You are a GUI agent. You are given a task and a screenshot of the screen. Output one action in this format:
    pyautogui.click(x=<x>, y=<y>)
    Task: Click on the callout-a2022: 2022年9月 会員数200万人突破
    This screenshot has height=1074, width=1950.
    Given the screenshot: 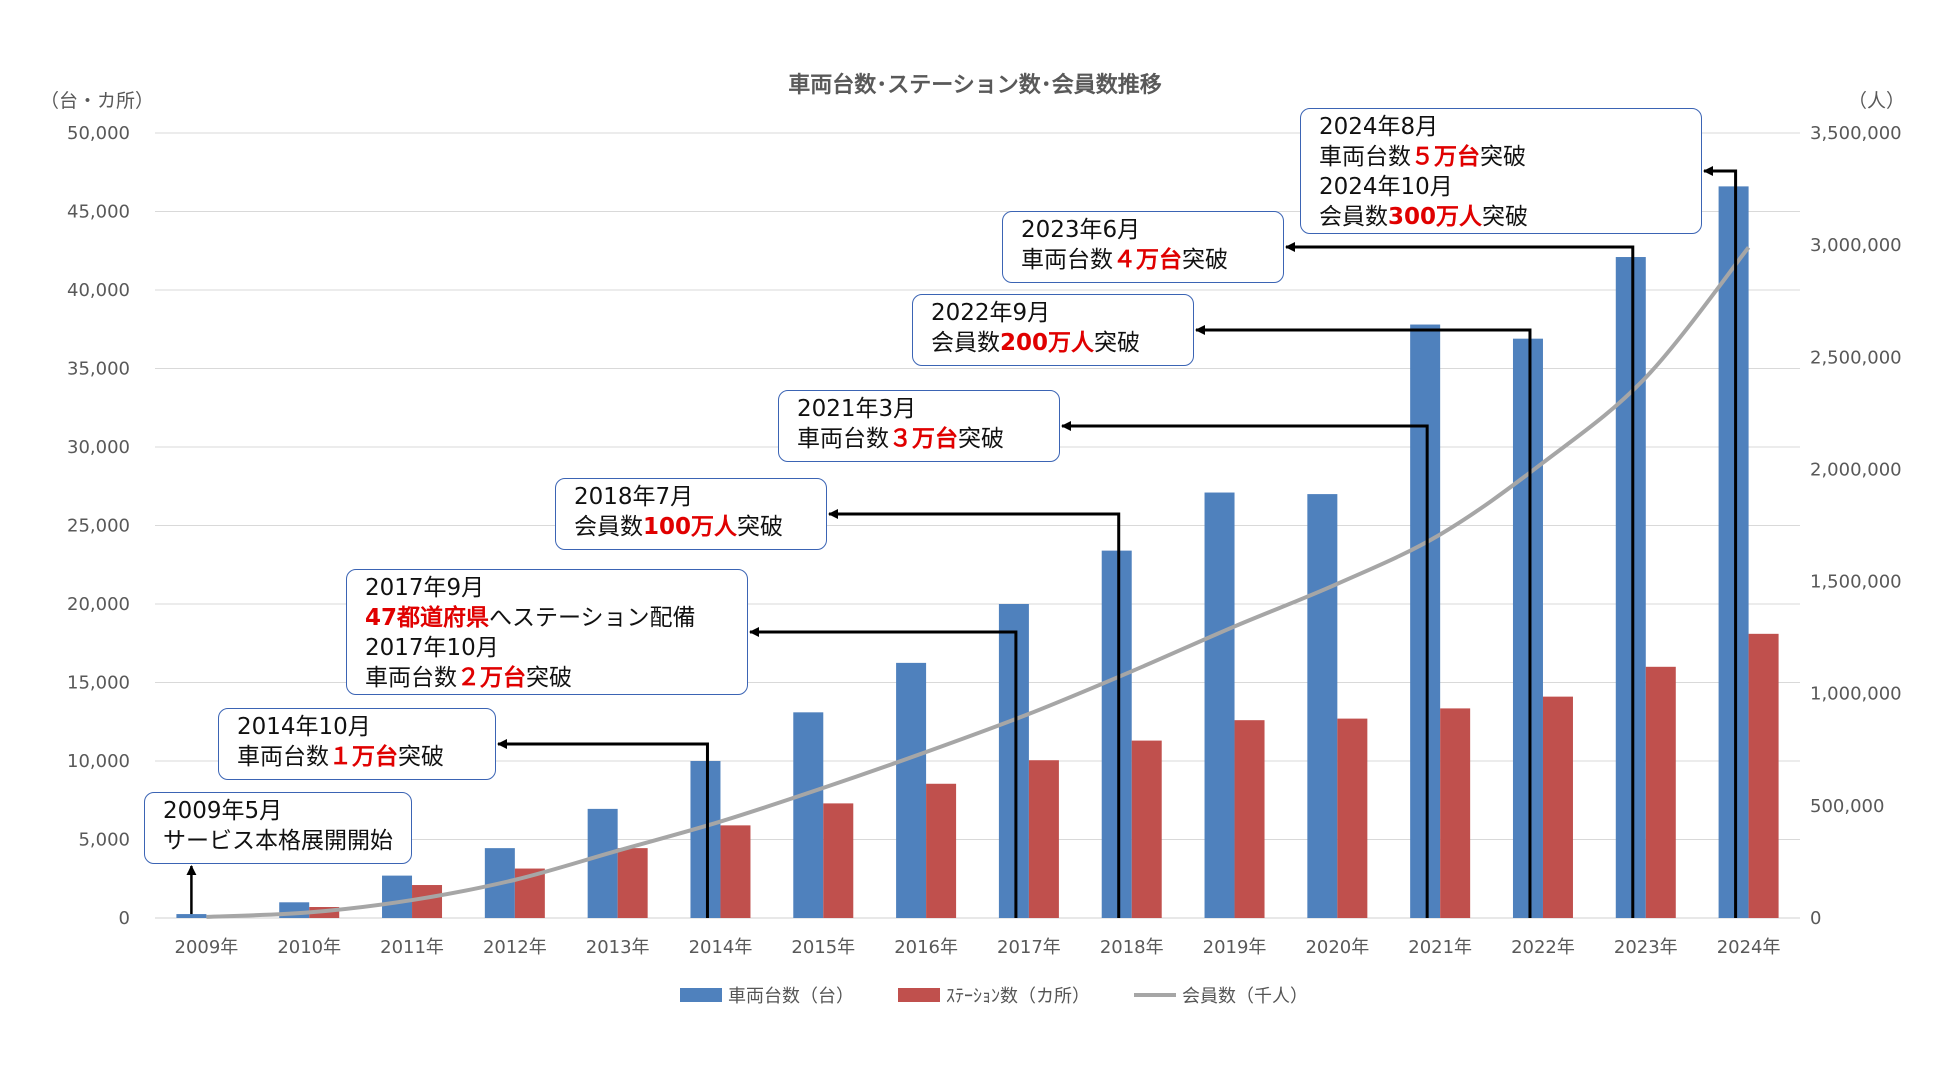 What is the action you would take?
    pyautogui.click(x=1053, y=330)
    